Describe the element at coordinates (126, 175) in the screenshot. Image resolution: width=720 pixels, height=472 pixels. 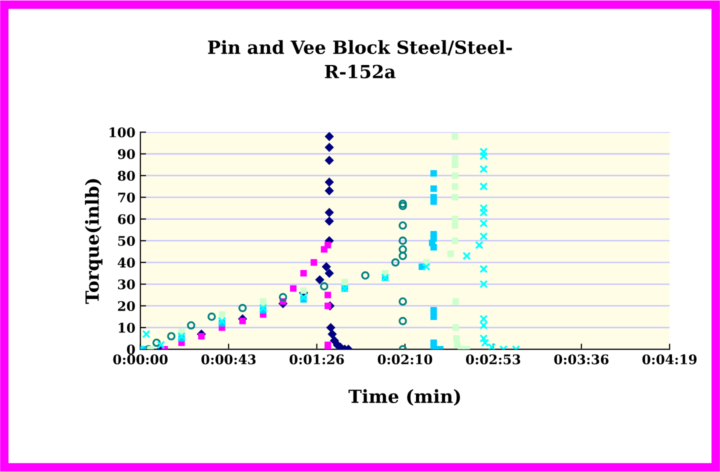
I see `y-tick-label: 80` at that location.